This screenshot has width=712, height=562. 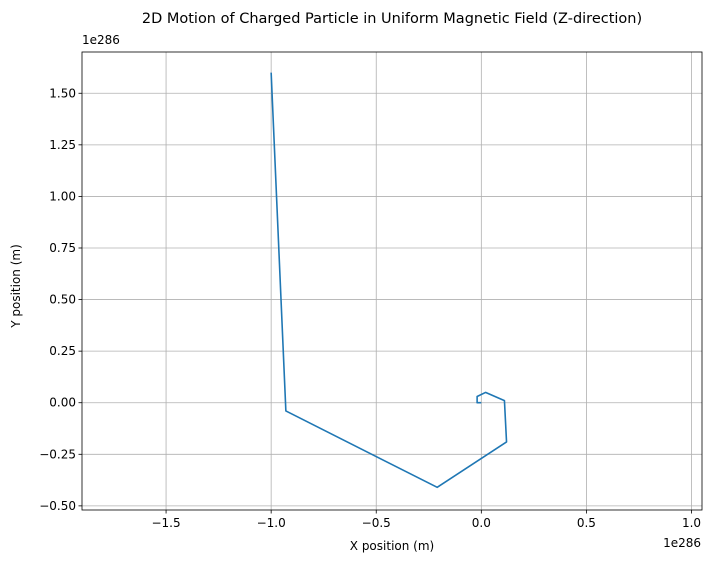 I want to click on x-axis-label: X position (m), so click(x=392, y=546).